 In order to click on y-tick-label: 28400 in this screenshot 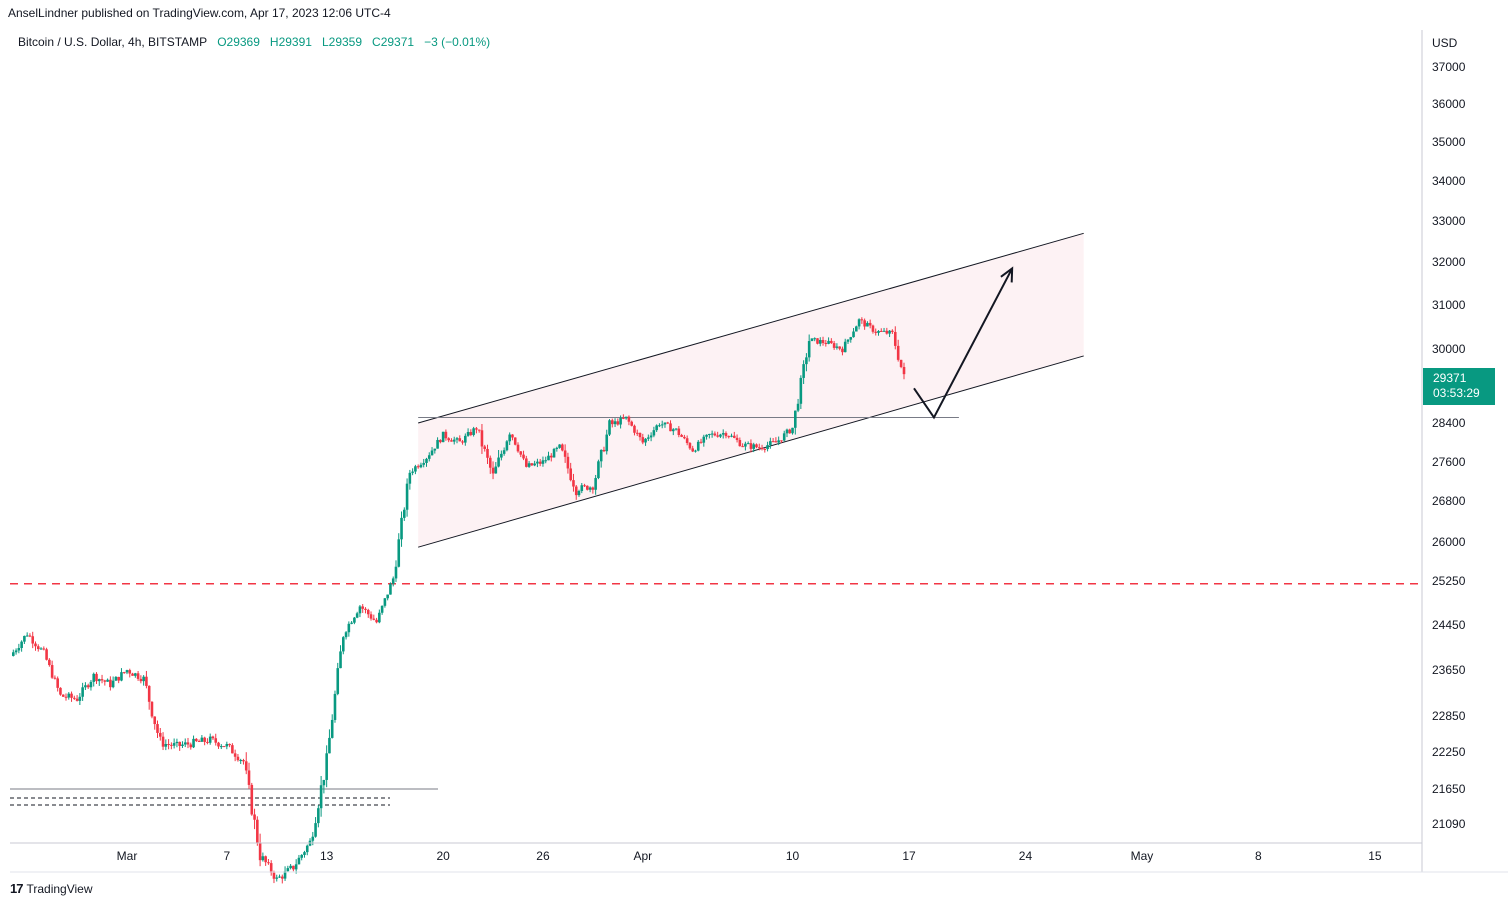, I will do `click(1449, 423)`.